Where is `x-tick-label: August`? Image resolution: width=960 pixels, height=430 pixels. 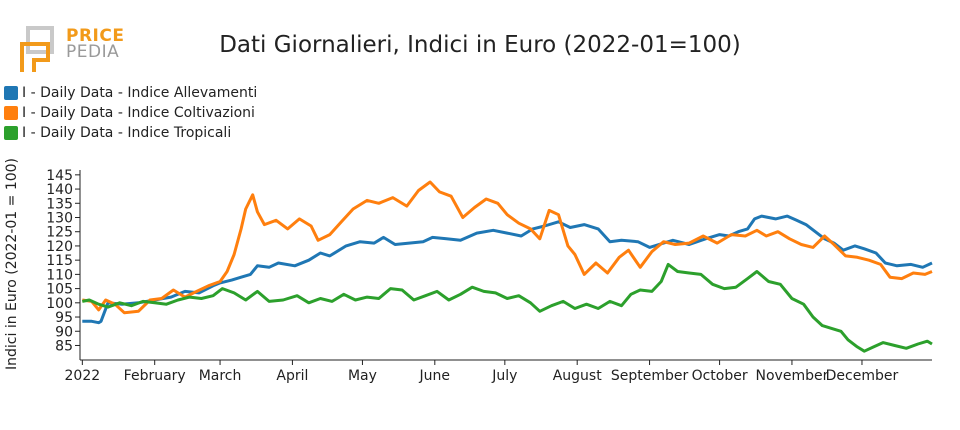 x-tick-label: August is located at coordinates (578, 376).